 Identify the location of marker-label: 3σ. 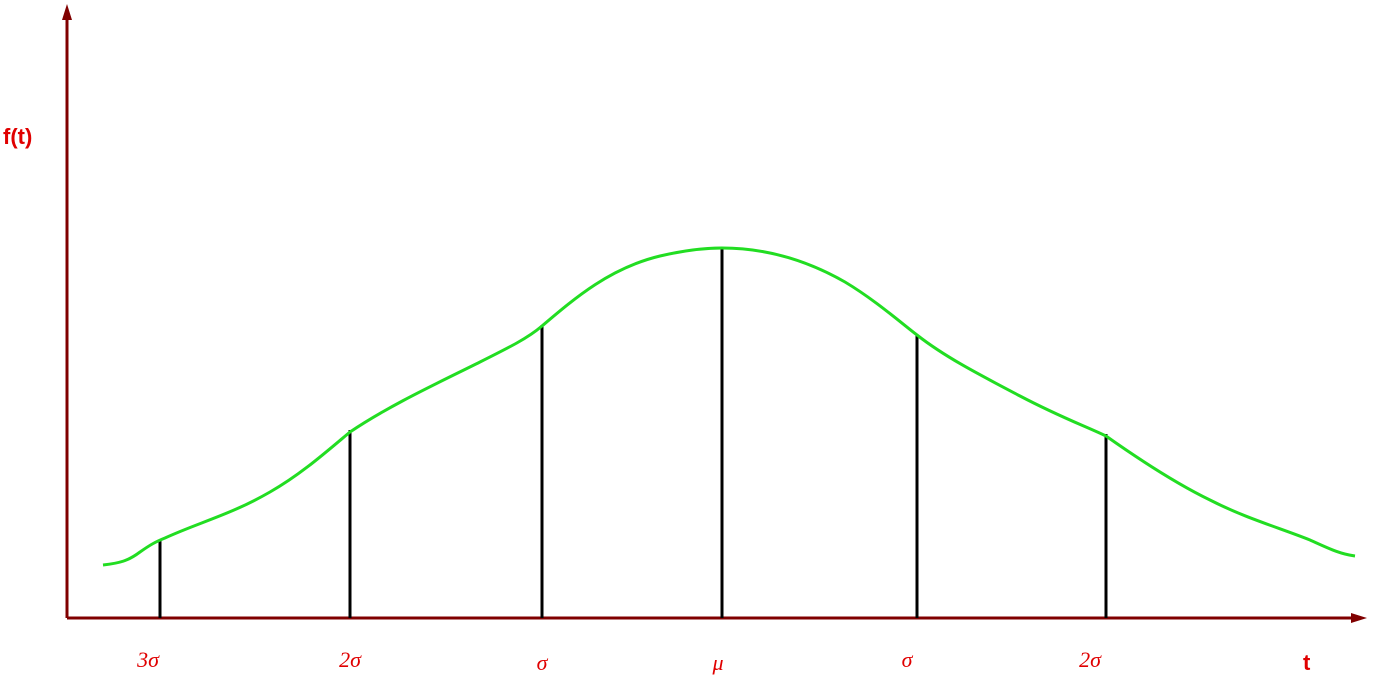
(148, 659).